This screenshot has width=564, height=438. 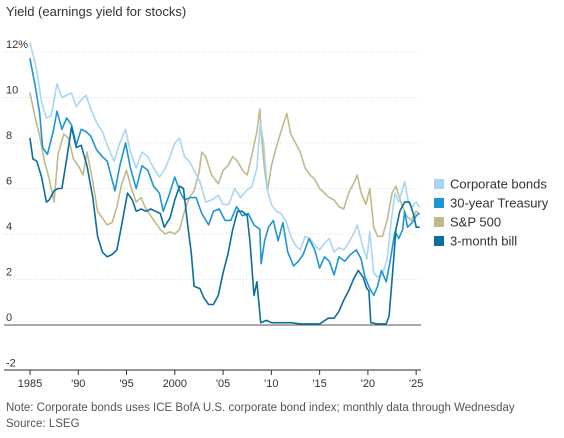 I want to click on x-tick-label-2: '95, so click(x=126, y=384).